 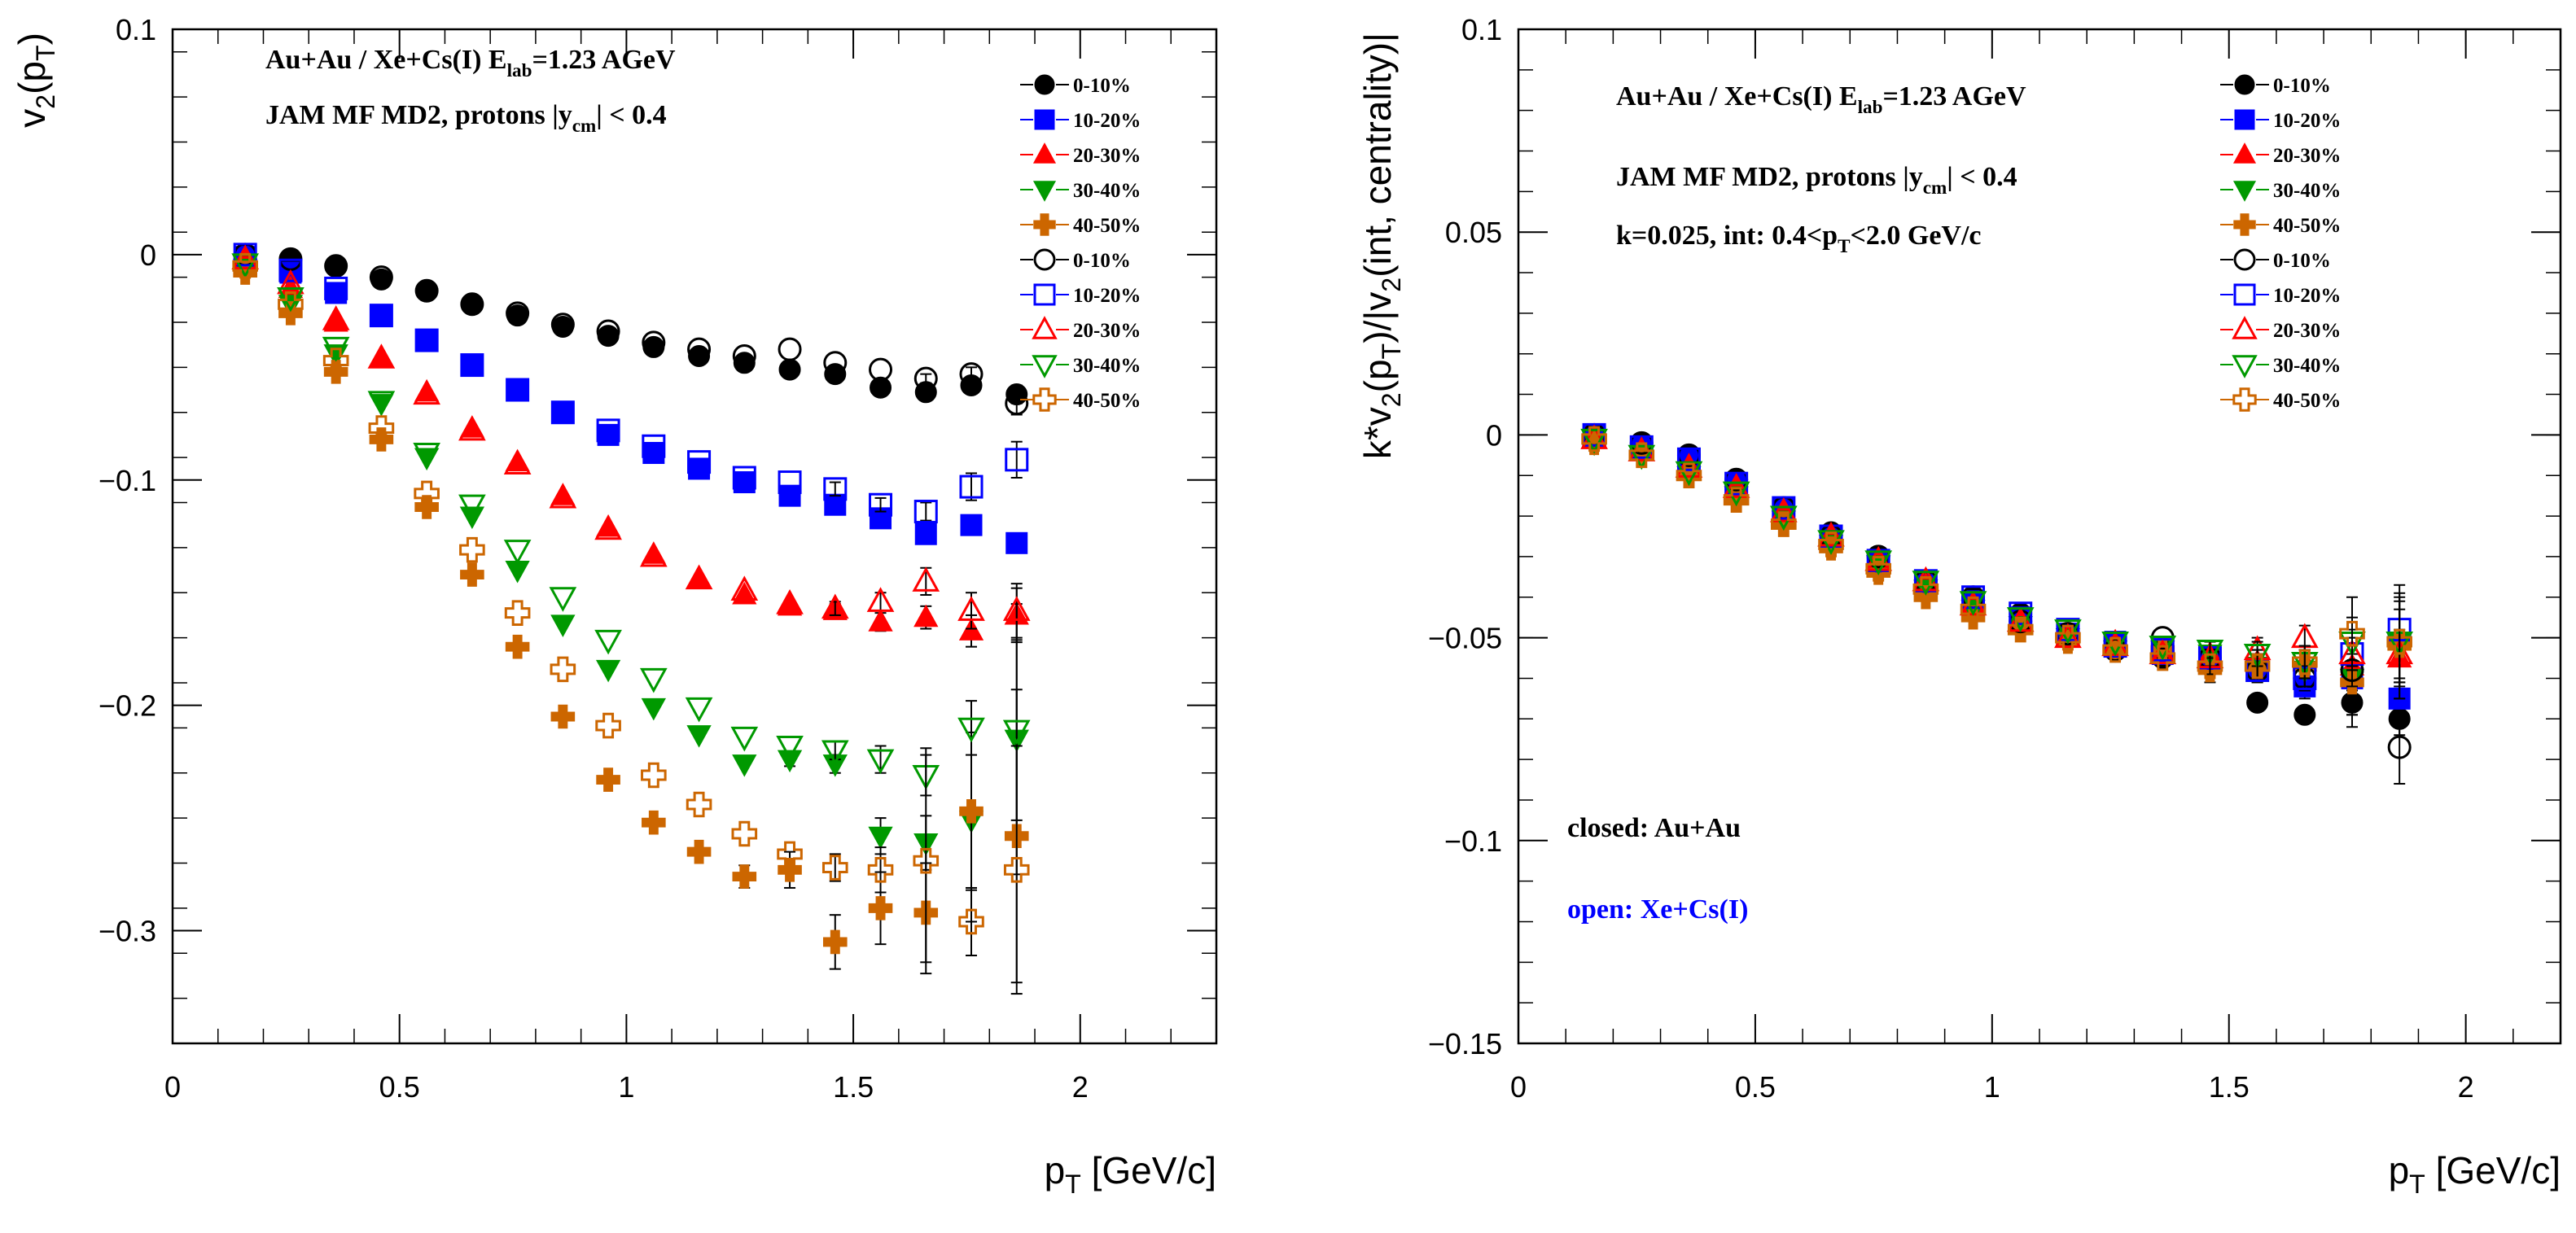 I want to click on x-tick-label: 1.5, so click(x=2229, y=1087).